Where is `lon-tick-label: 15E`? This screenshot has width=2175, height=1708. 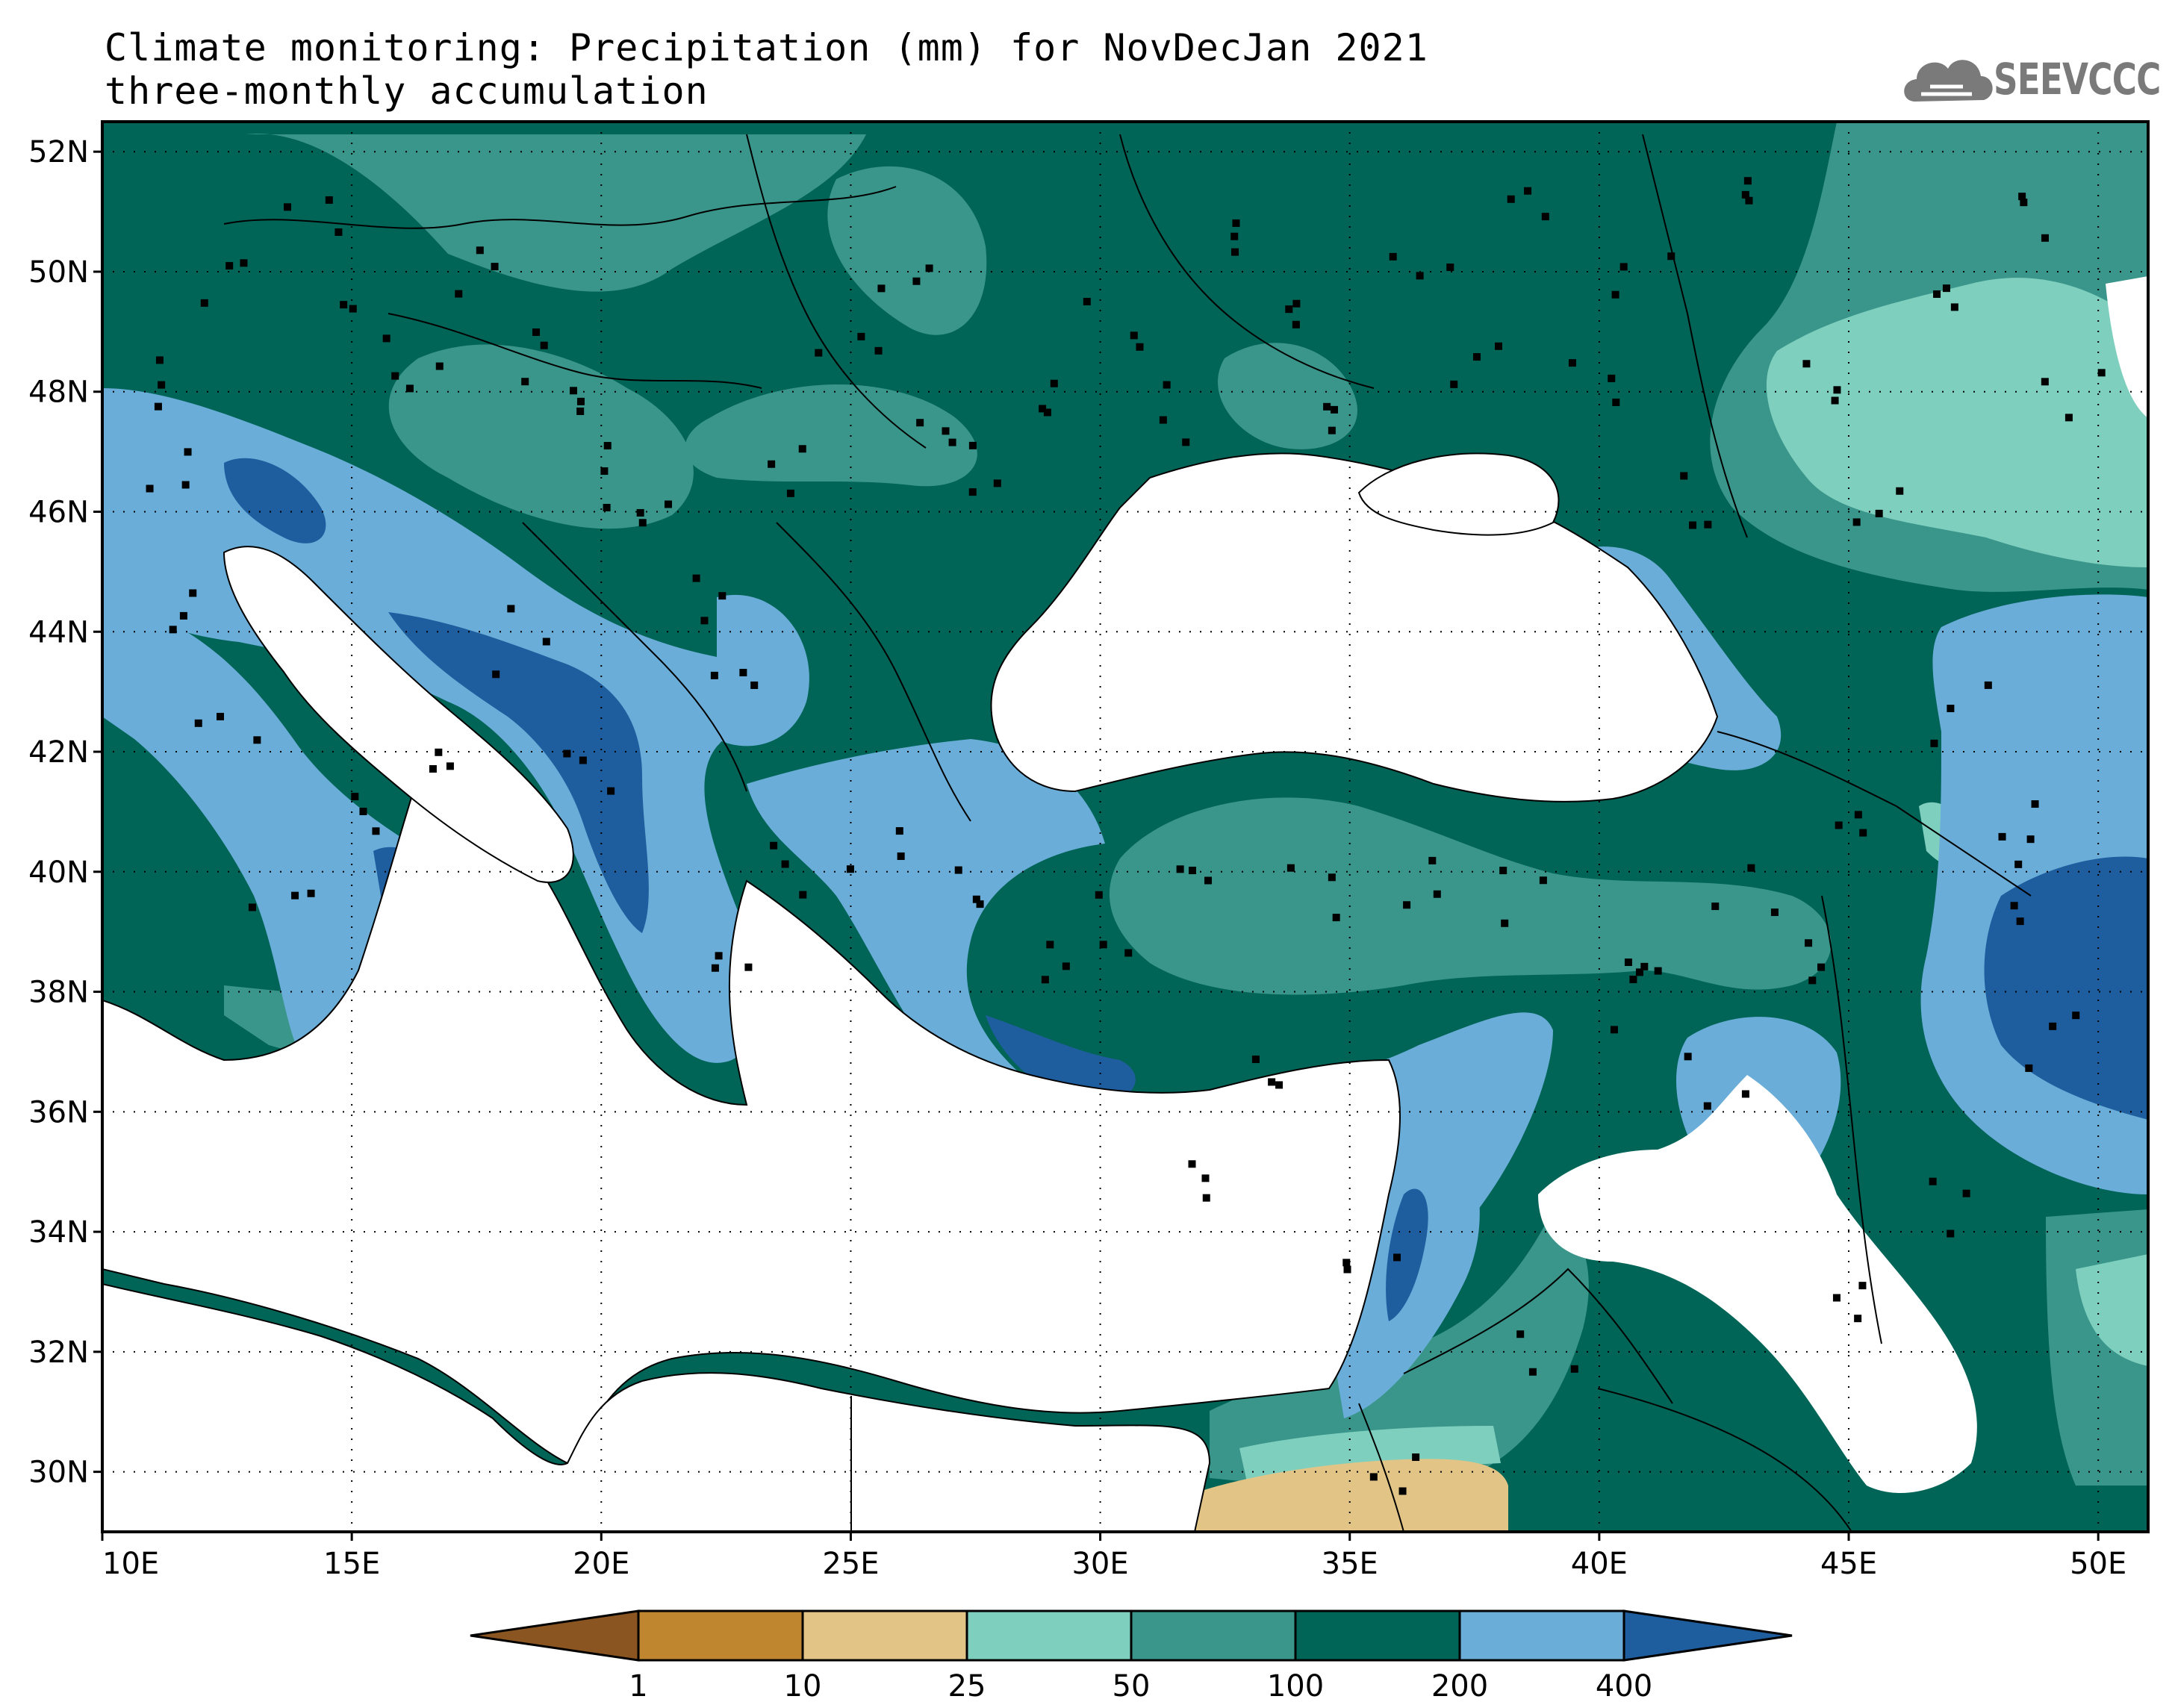 lon-tick-label: 15E is located at coordinates (351, 1564).